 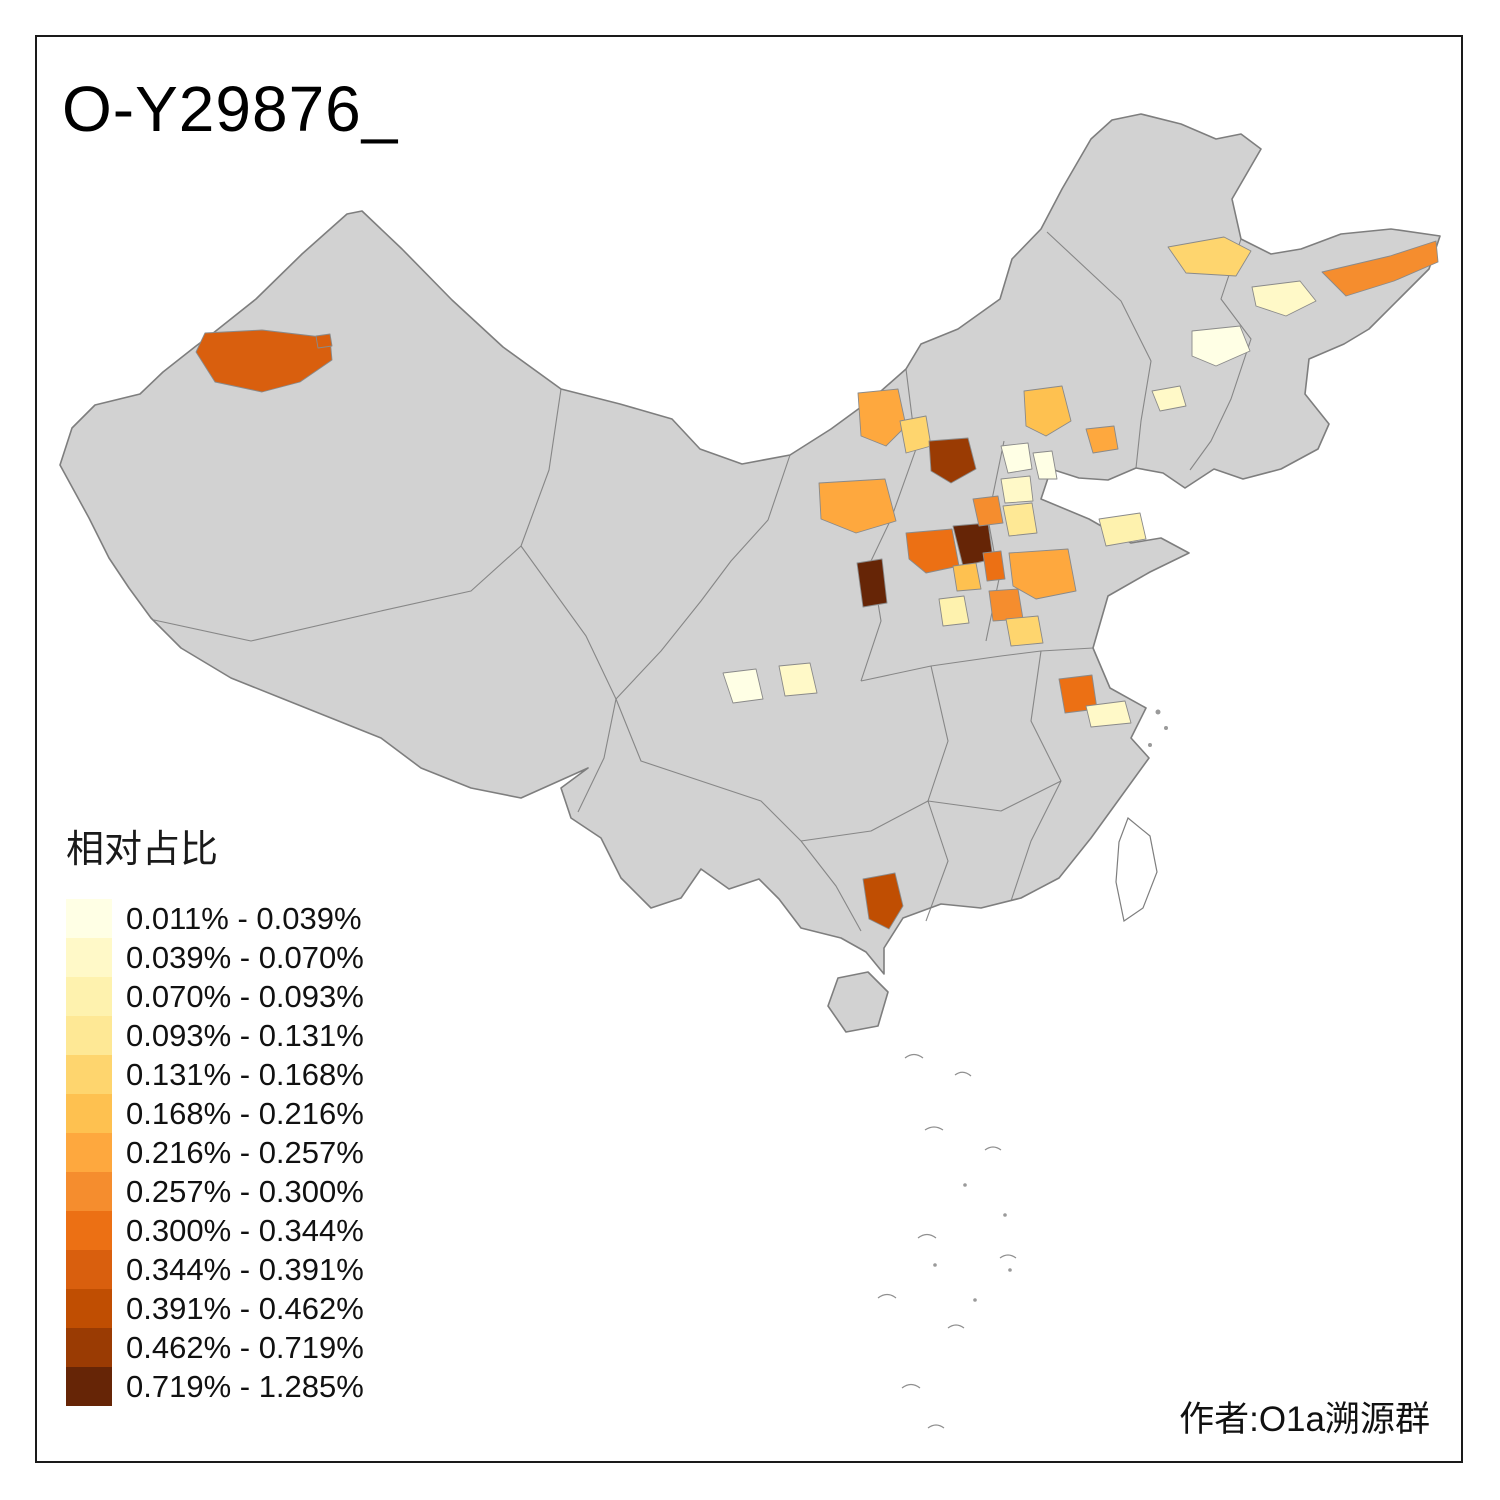 I want to click on map-region-shijiazhuang-light, so click(x=1020, y=519).